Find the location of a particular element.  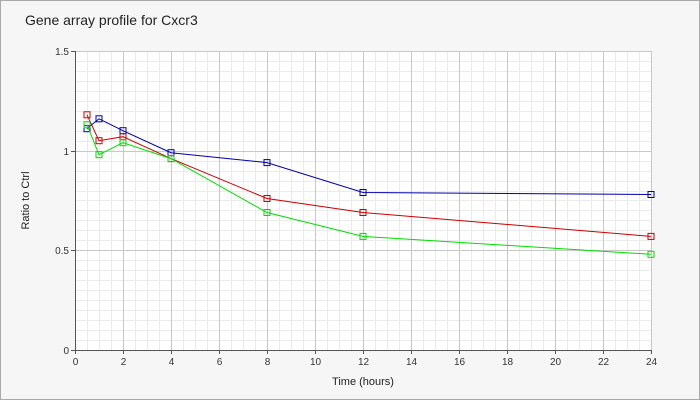

x-tick-label: 2 is located at coordinates (124, 362).